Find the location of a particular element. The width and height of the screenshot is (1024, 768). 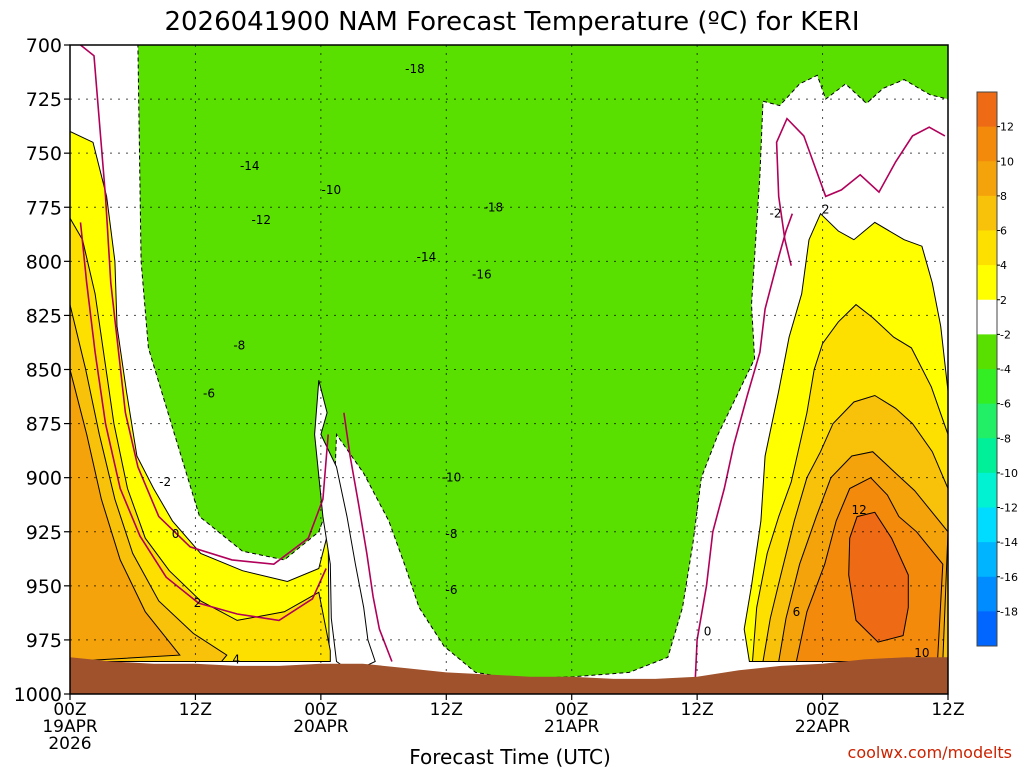

x-tick-label: 22APR is located at coordinates (823, 727).